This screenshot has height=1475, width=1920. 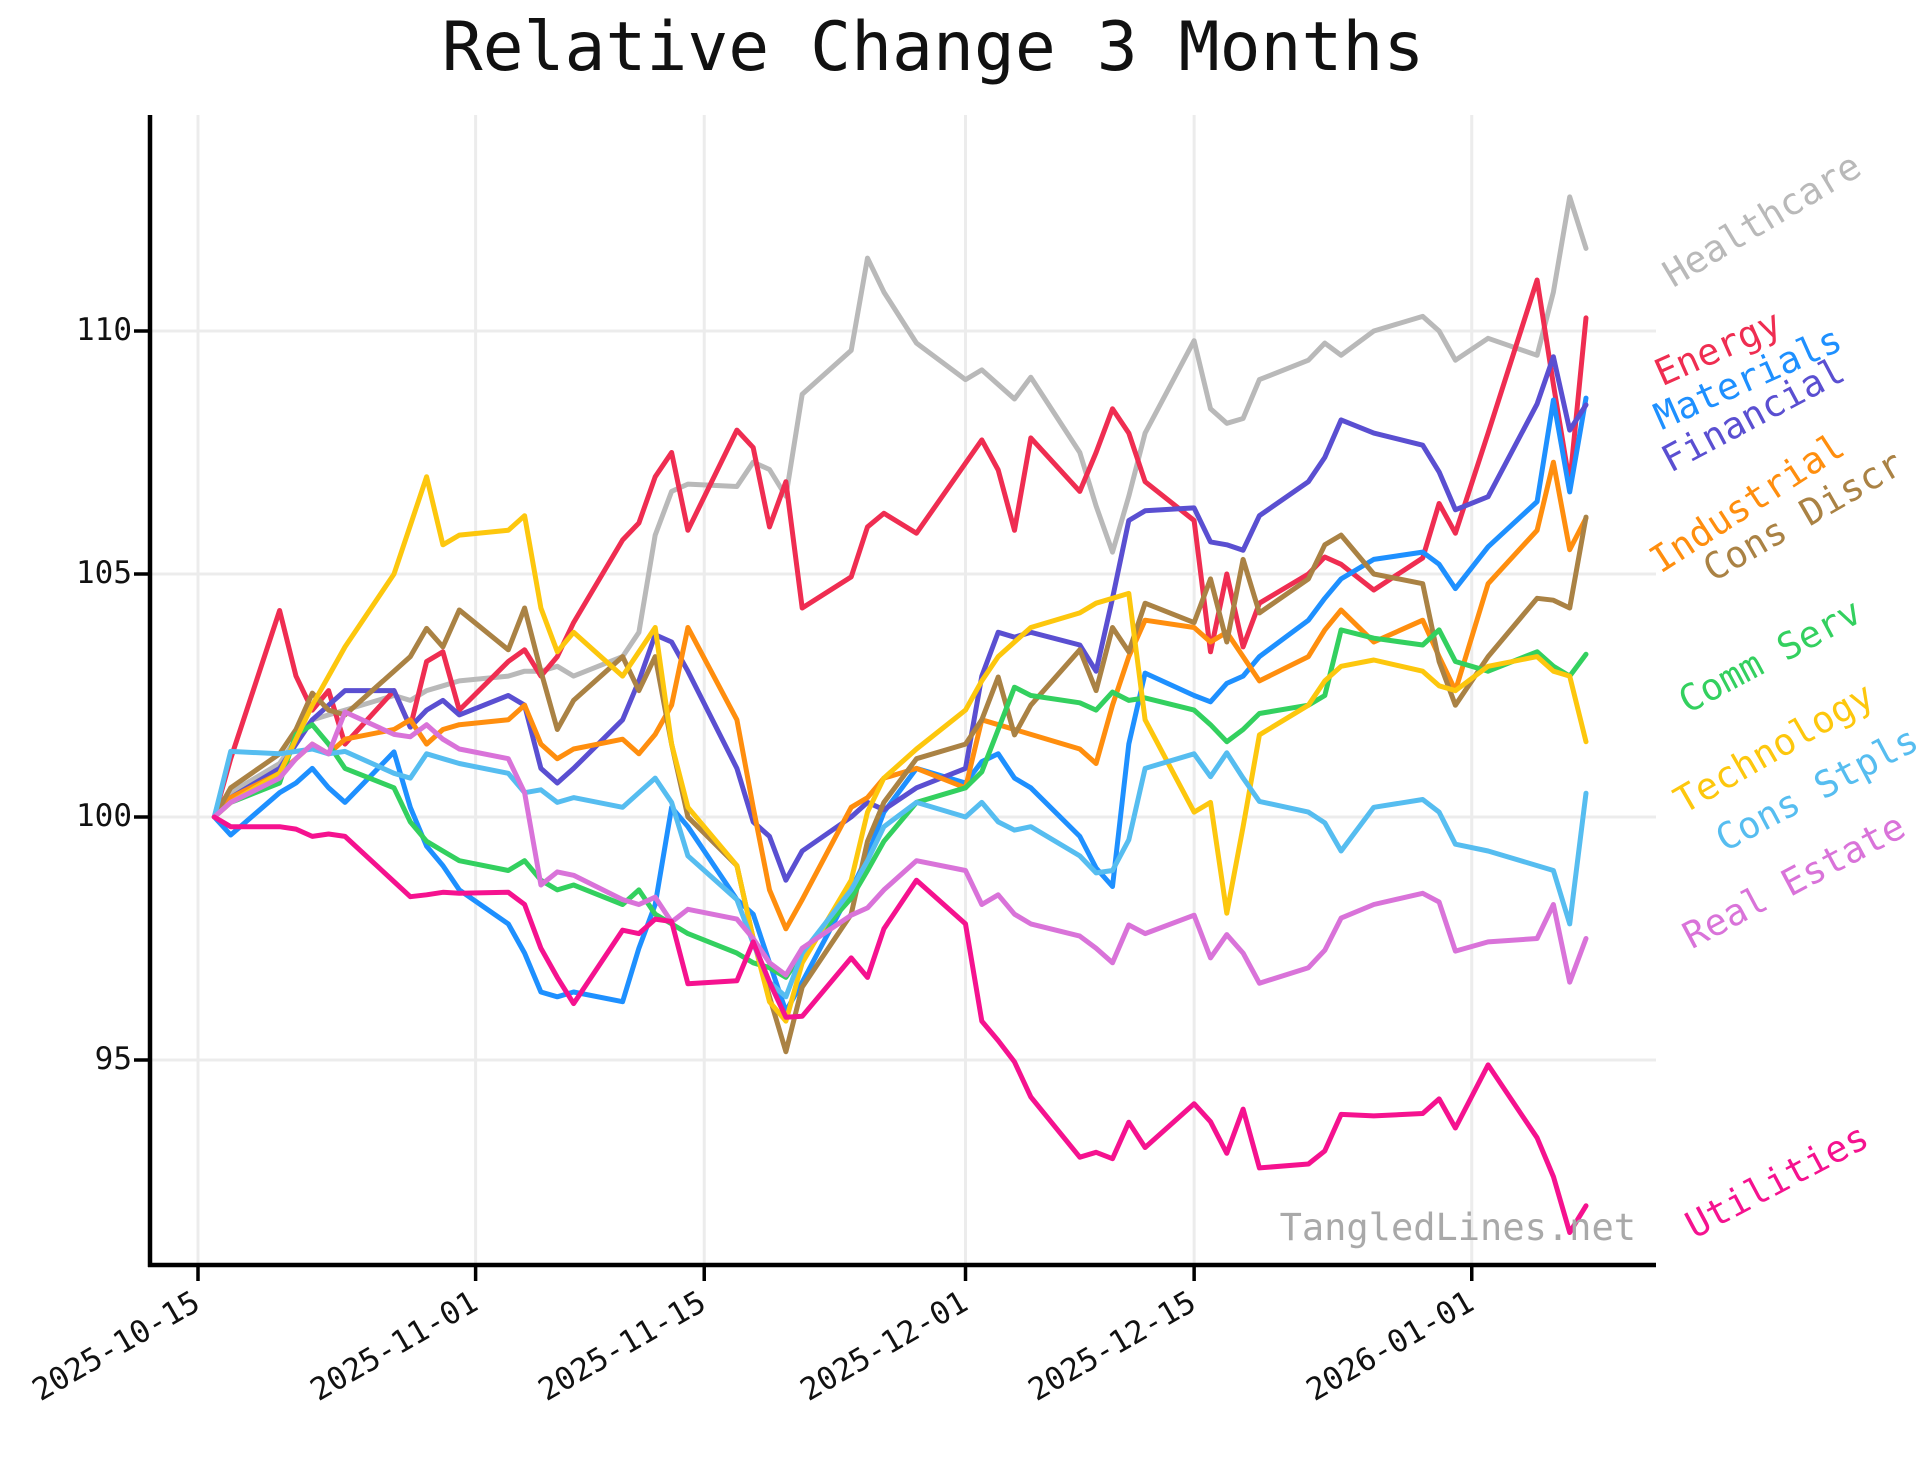 What do you see at coordinates (104, 816) in the screenshot?
I see `y-tick-label: 100` at bounding box center [104, 816].